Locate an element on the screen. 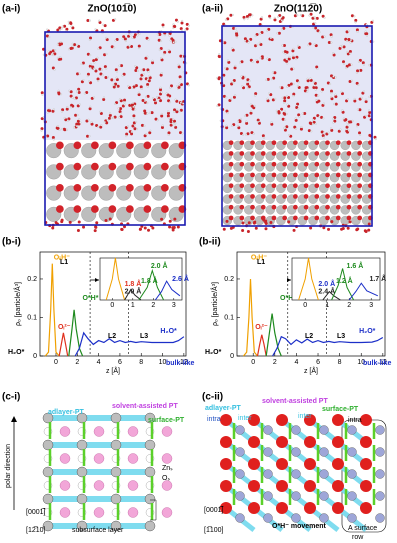  diagram-label: inter is located at coordinates (245, 418).